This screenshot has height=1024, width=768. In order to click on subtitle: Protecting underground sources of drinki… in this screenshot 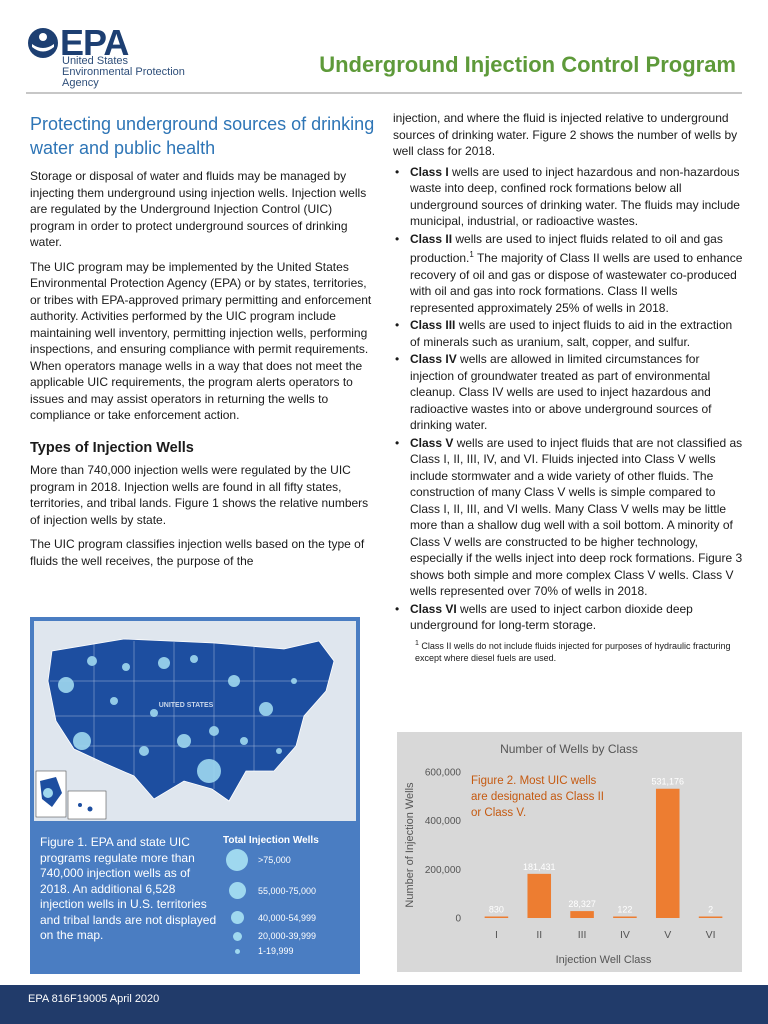, I will do `click(202, 136)`.